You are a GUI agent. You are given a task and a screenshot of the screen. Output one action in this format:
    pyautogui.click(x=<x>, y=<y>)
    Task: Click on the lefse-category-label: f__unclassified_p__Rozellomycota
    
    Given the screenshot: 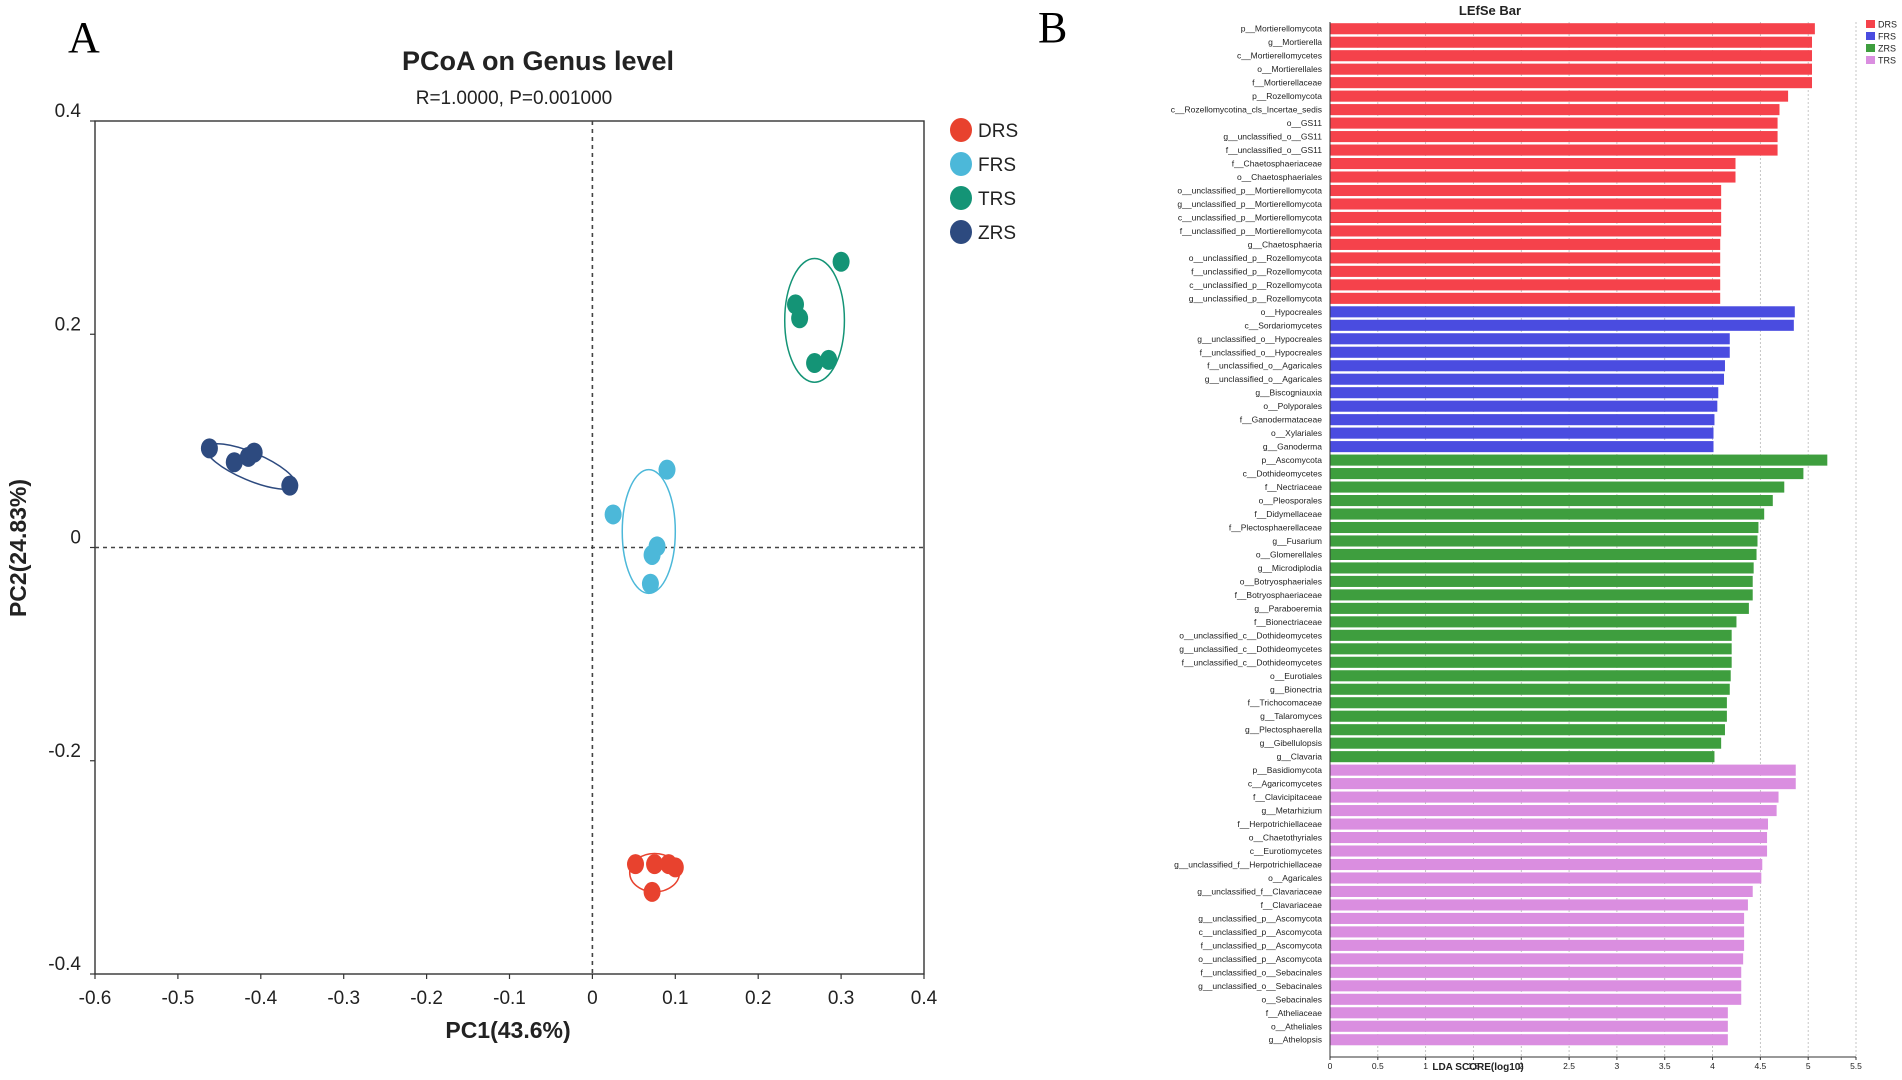 What is the action you would take?
    pyautogui.click(x=1256, y=271)
    